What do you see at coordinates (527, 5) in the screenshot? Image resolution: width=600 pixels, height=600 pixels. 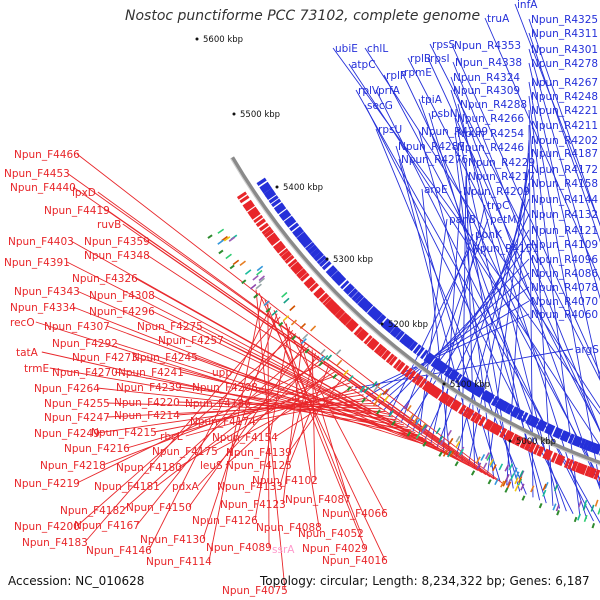 I see `reverse-gene-label: infA` at bounding box center [527, 5].